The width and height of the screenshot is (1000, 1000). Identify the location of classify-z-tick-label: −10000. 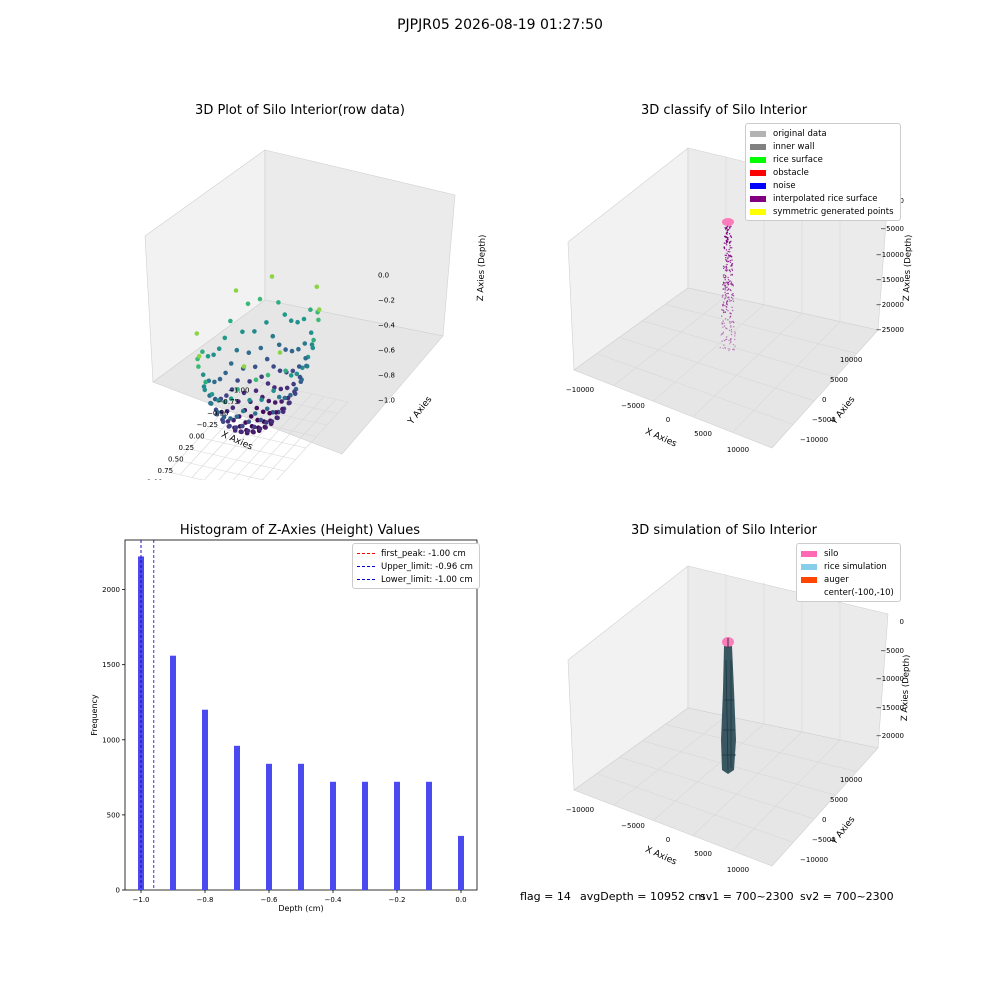
(890, 255).